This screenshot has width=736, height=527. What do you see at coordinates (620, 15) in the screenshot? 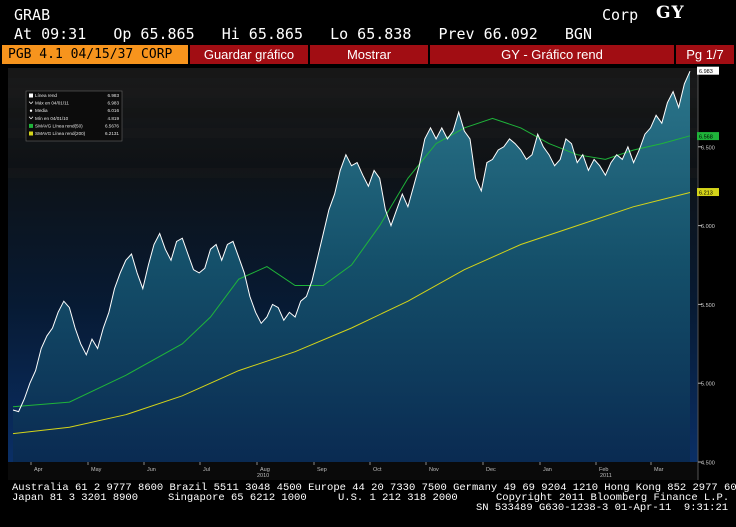
I see `market-sector: Corp` at bounding box center [620, 15].